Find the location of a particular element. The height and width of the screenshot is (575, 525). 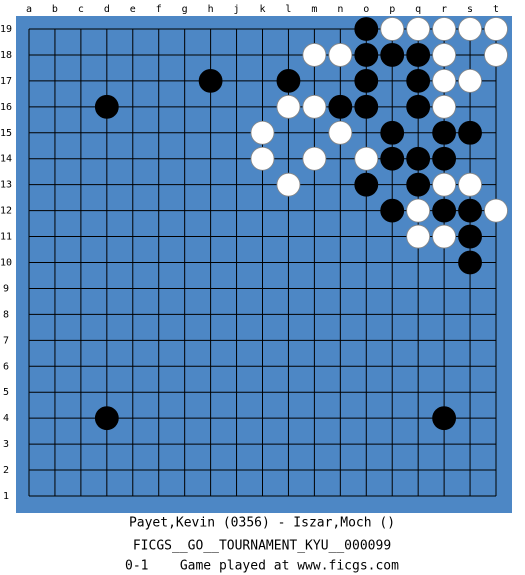

row-label: 11 is located at coordinates (6, 237).